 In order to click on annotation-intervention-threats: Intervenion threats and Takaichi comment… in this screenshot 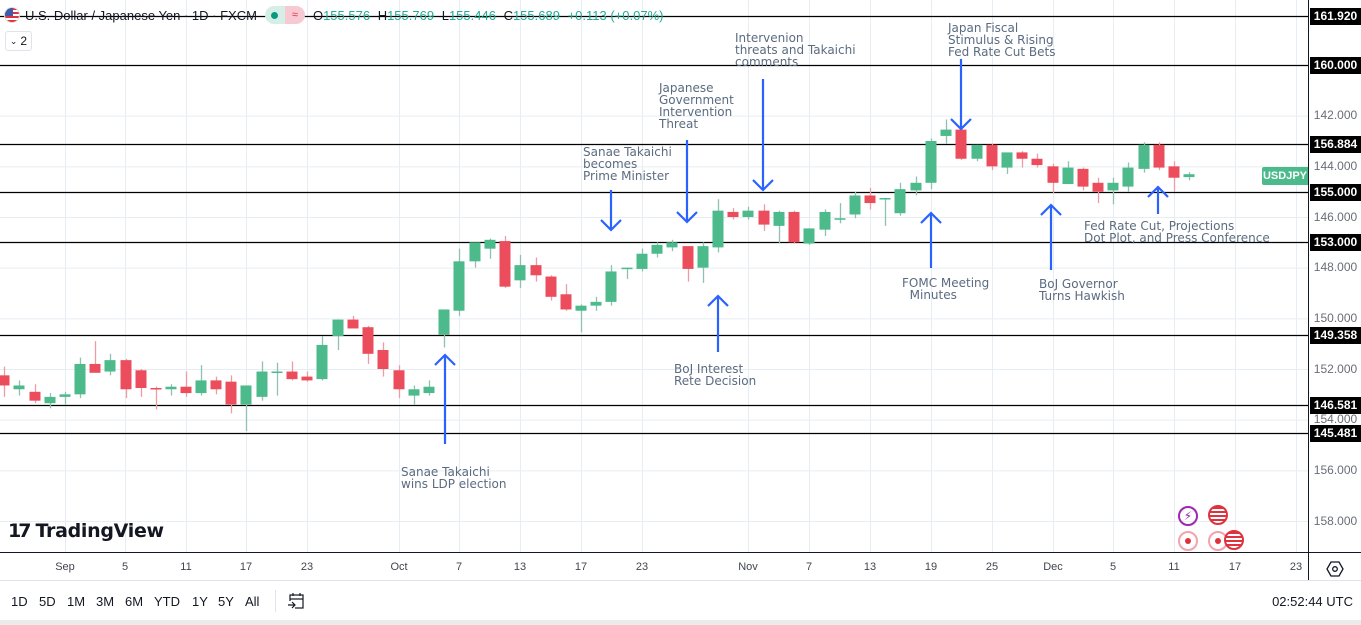, I will do `click(795, 50)`.